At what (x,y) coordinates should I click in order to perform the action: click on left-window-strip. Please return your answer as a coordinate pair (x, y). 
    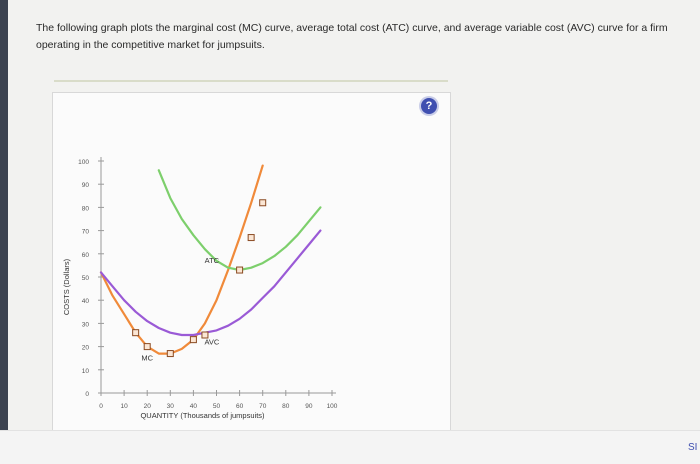
    Looking at the image, I should click on (4, 231).